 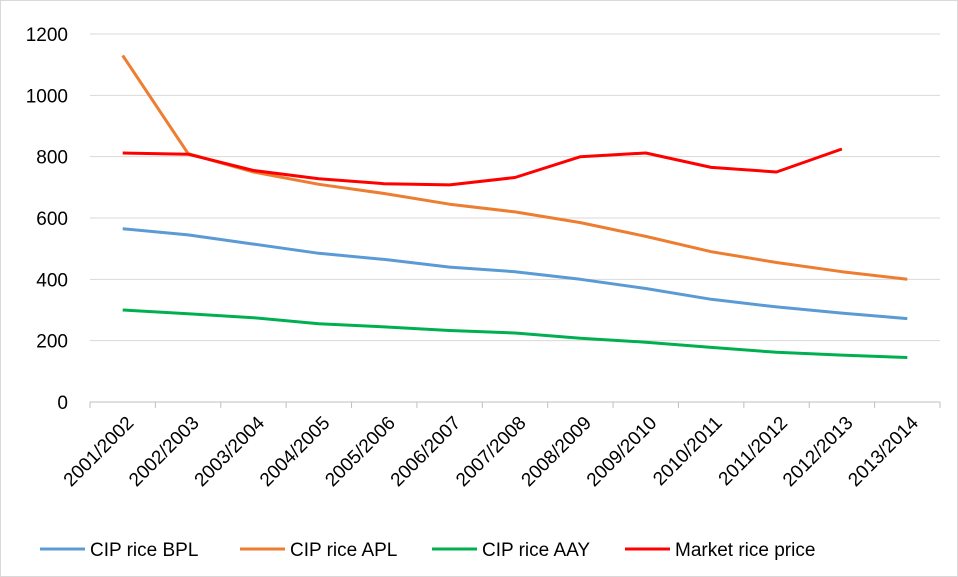 What do you see at coordinates (52, 280) in the screenshot?
I see `y-tick-label: 400` at bounding box center [52, 280].